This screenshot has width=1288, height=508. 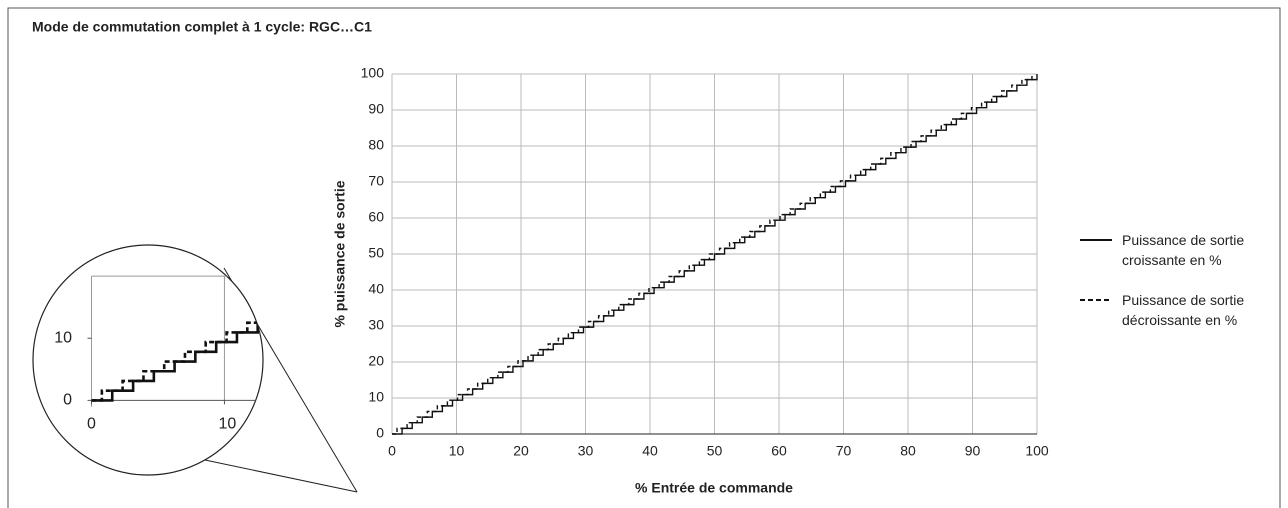 I want to click on y-tick-label: 30, so click(x=376, y=325).